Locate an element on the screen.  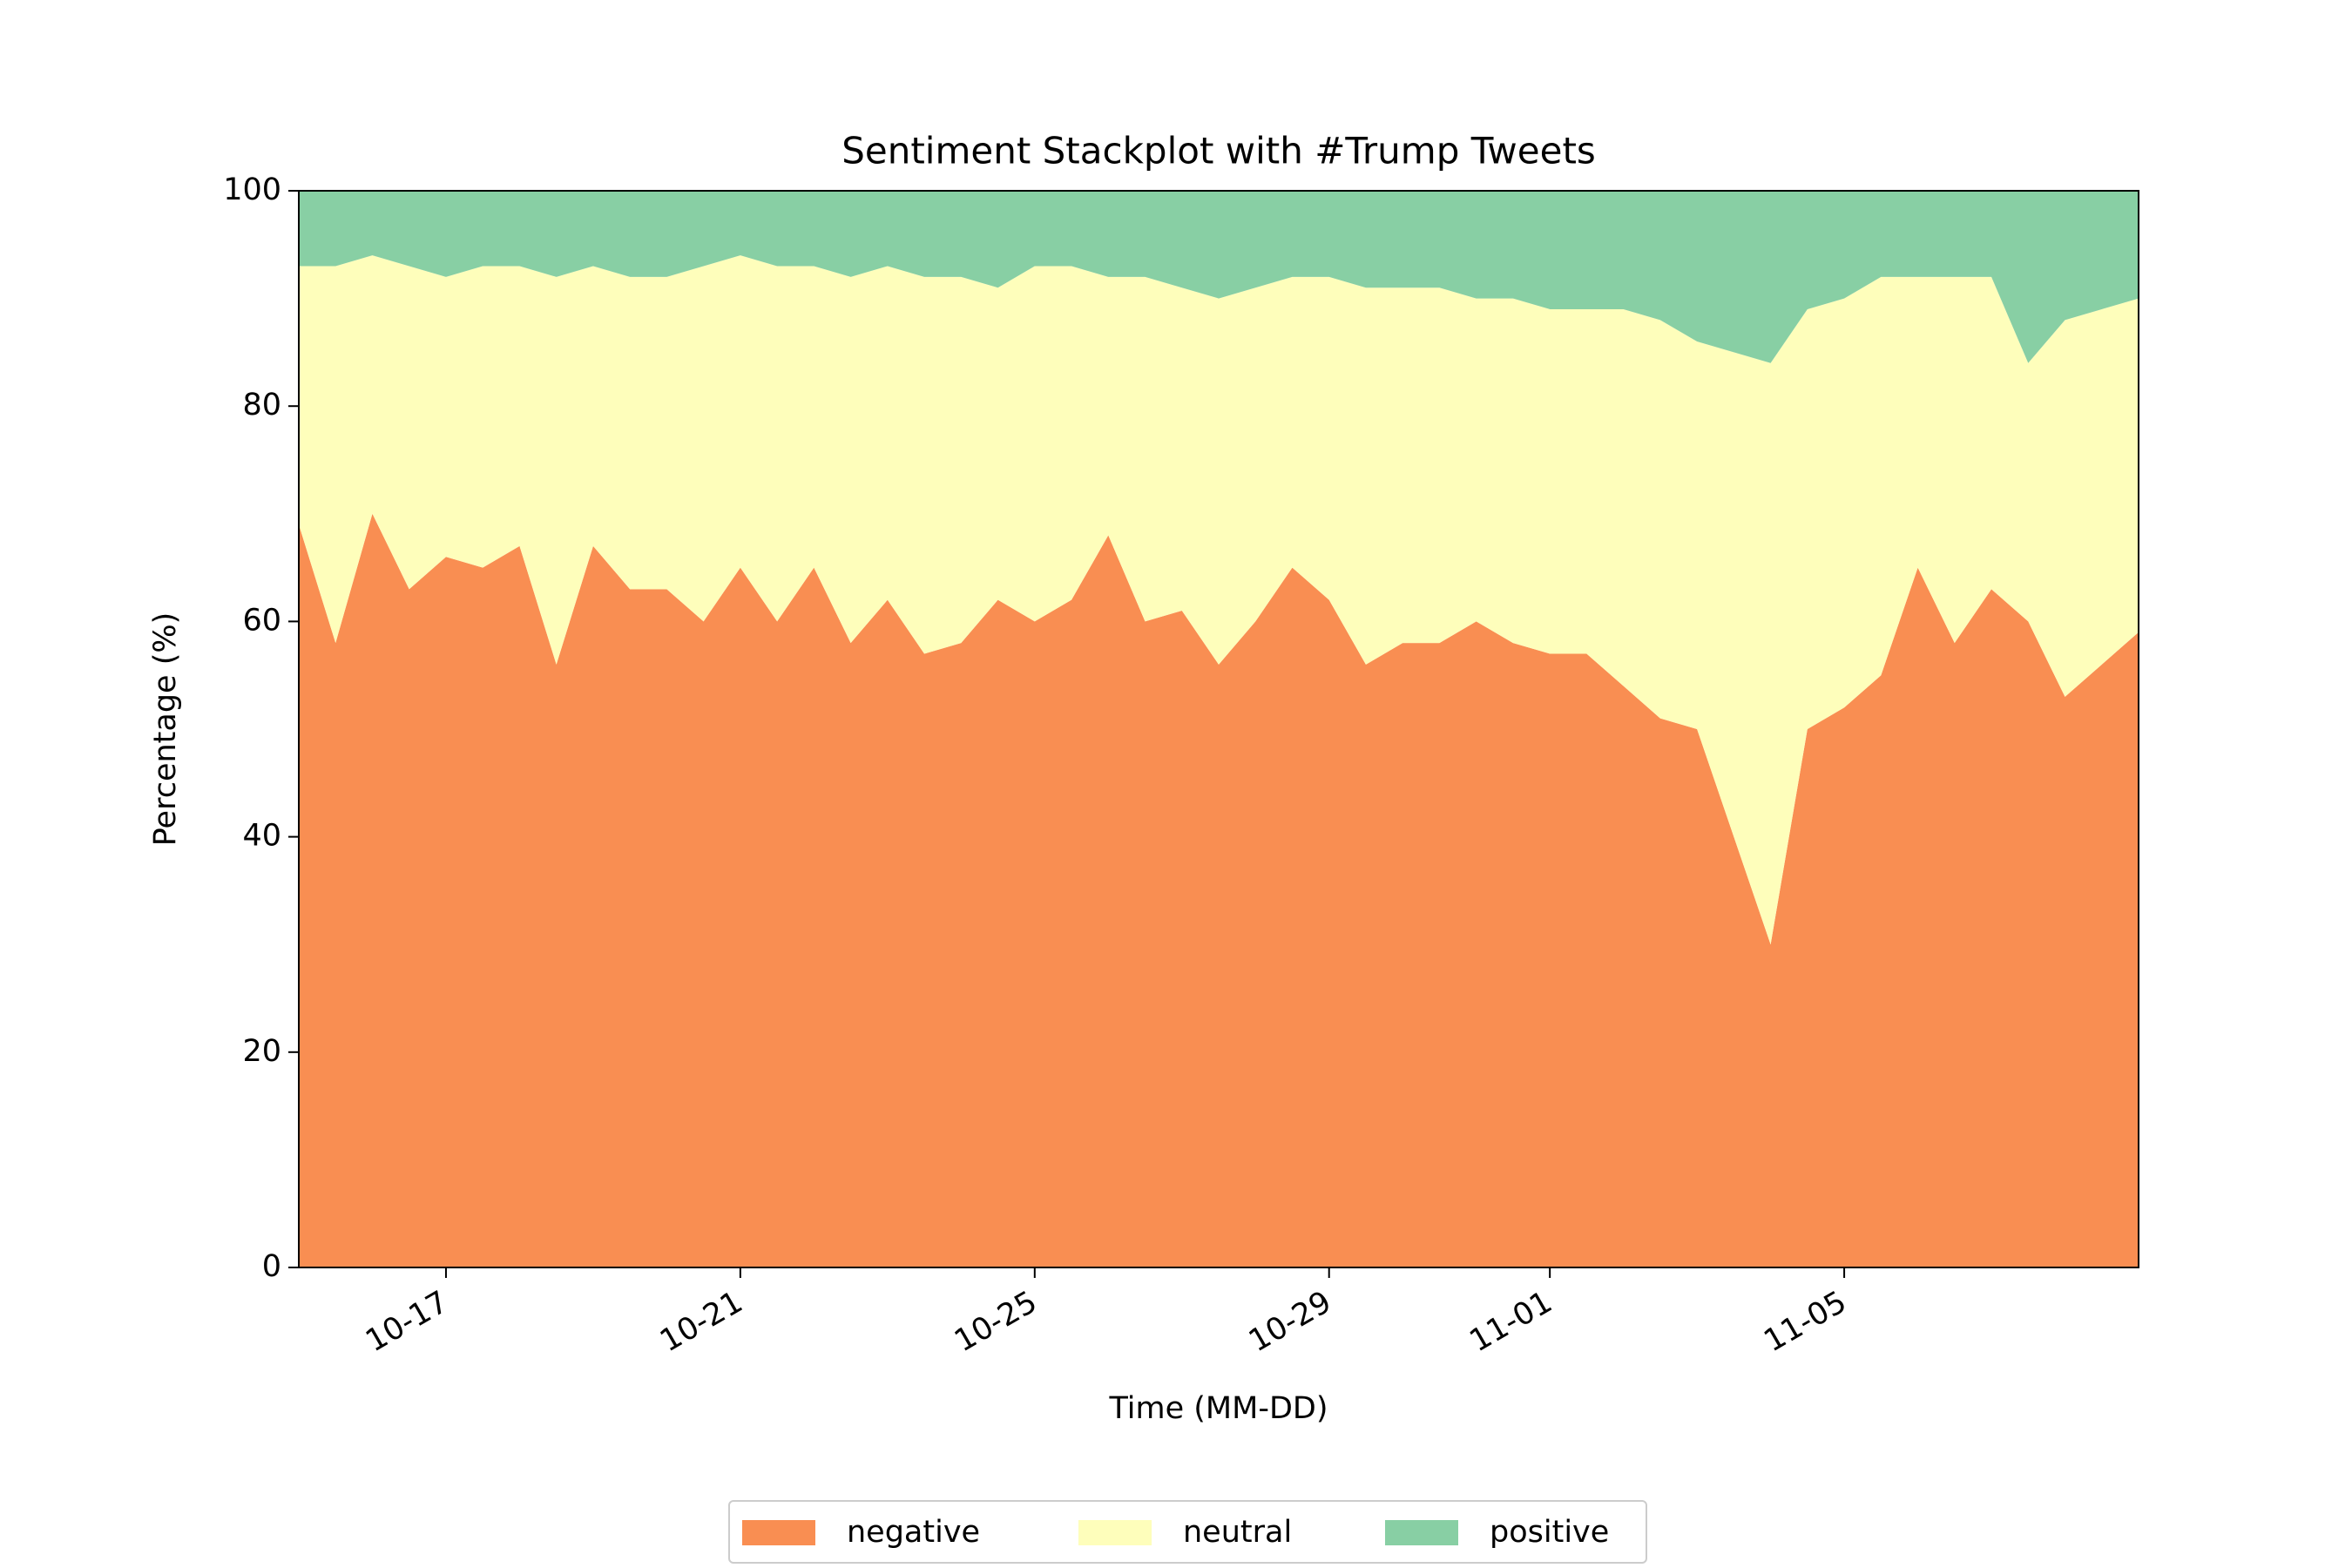
y-tick-label: 100 is located at coordinates (252, 189).